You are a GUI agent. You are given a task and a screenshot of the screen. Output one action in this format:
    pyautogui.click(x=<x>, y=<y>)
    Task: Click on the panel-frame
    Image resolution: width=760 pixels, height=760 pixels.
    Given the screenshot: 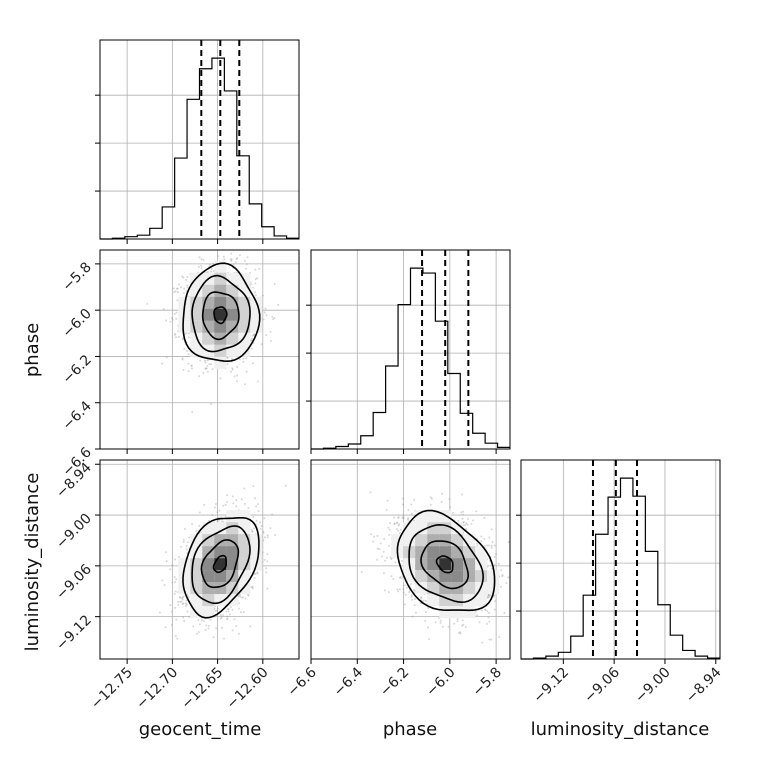 What is the action you would take?
    pyautogui.click(x=199, y=559)
    